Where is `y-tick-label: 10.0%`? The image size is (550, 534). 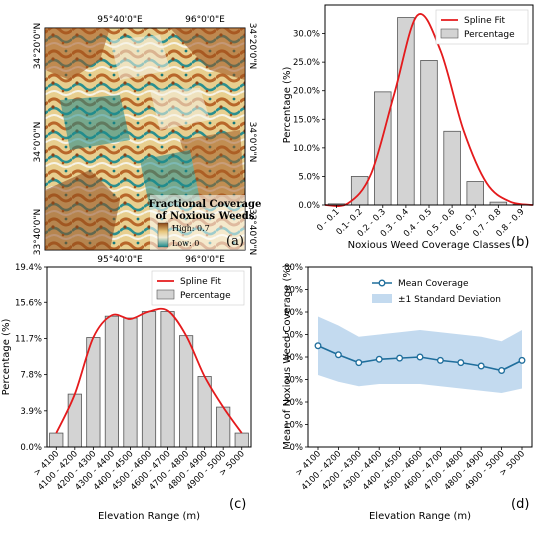 y-tick-label: 10.0% is located at coordinates (306, 149).